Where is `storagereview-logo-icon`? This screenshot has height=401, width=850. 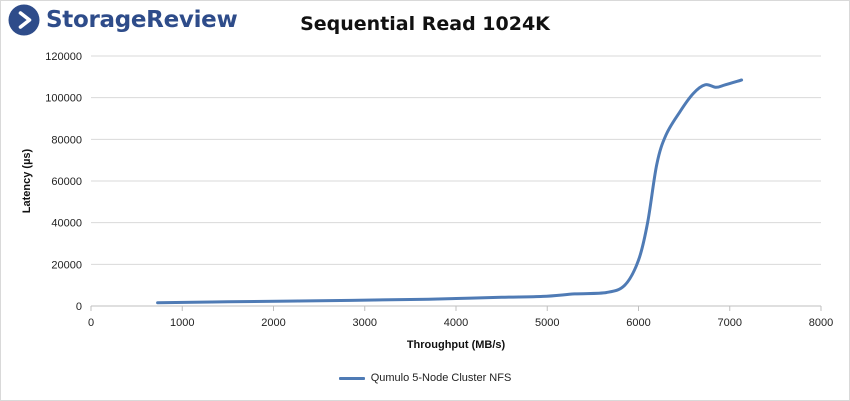
storagereview-logo-icon is located at coordinates (24, 20).